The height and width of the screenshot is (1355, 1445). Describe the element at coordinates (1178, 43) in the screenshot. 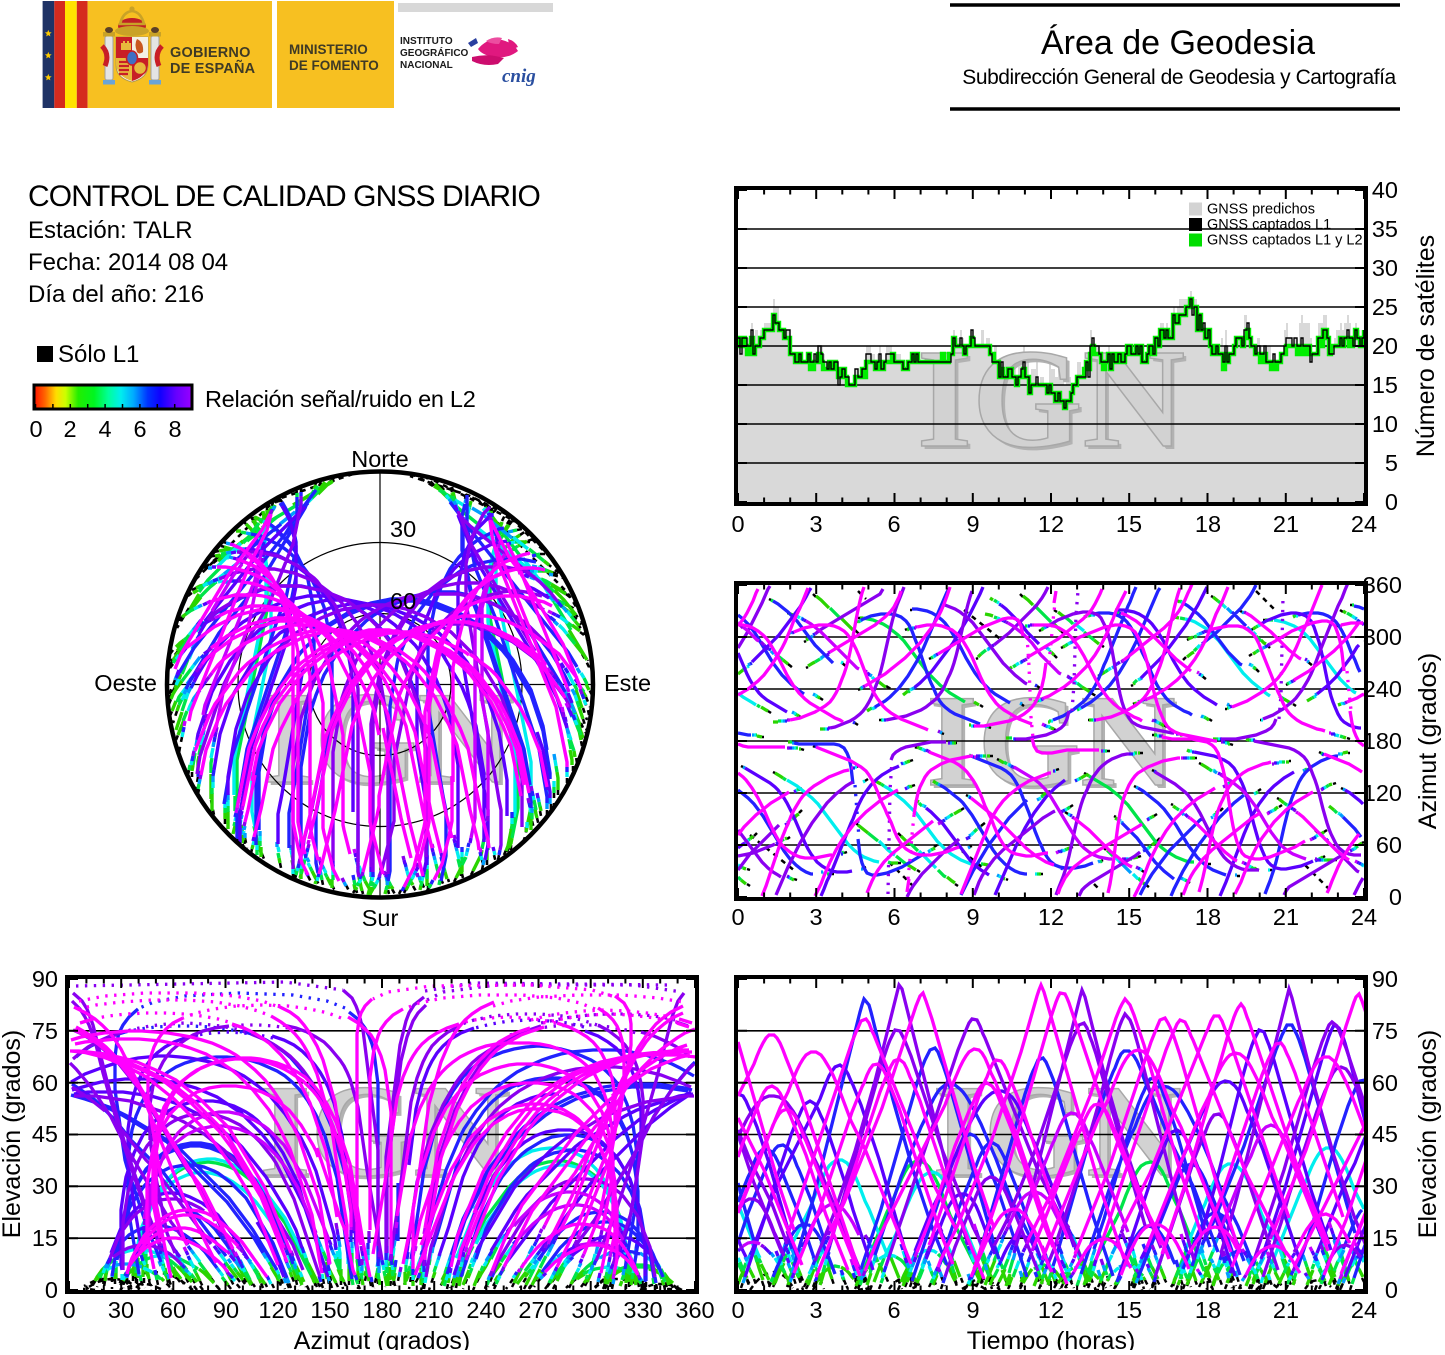

I see `svg-text: Área de Geodesia` at that location.